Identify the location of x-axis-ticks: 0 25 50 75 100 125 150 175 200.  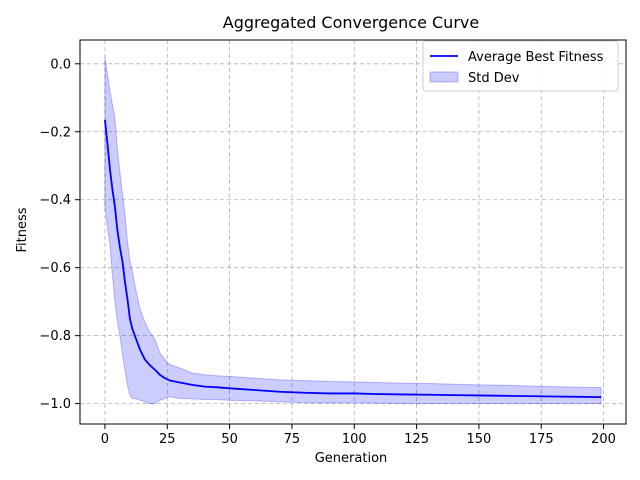
(358, 435).